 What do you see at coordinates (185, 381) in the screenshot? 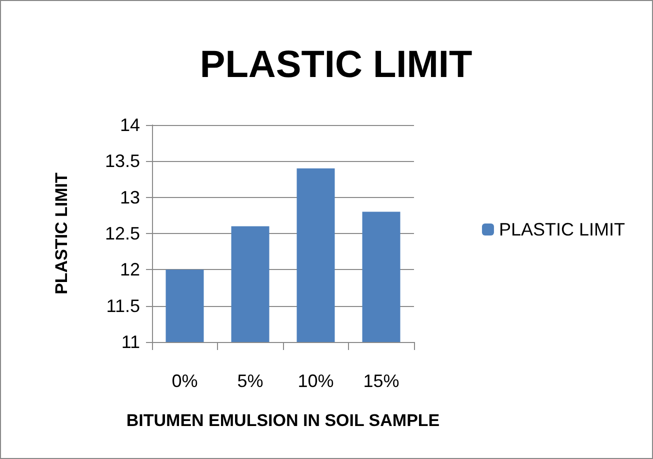
I see `x-tick-label: 0%` at bounding box center [185, 381].